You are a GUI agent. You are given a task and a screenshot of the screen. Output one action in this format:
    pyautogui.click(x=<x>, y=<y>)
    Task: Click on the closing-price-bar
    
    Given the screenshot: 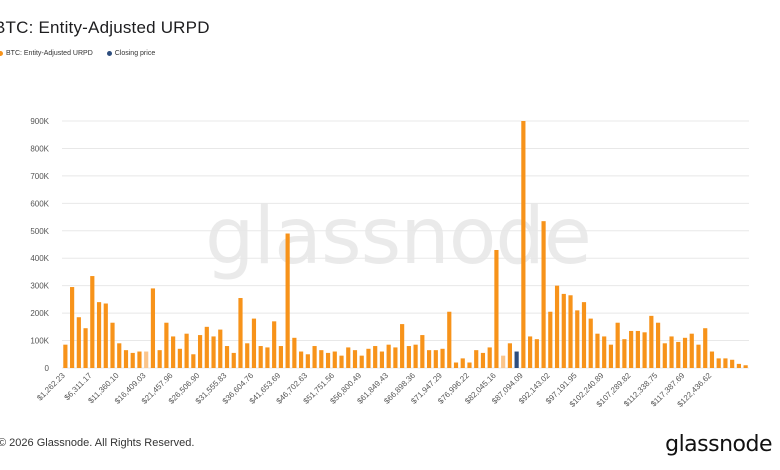 What is the action you would take?
    pyautogui.click(x=516, y=359)
    